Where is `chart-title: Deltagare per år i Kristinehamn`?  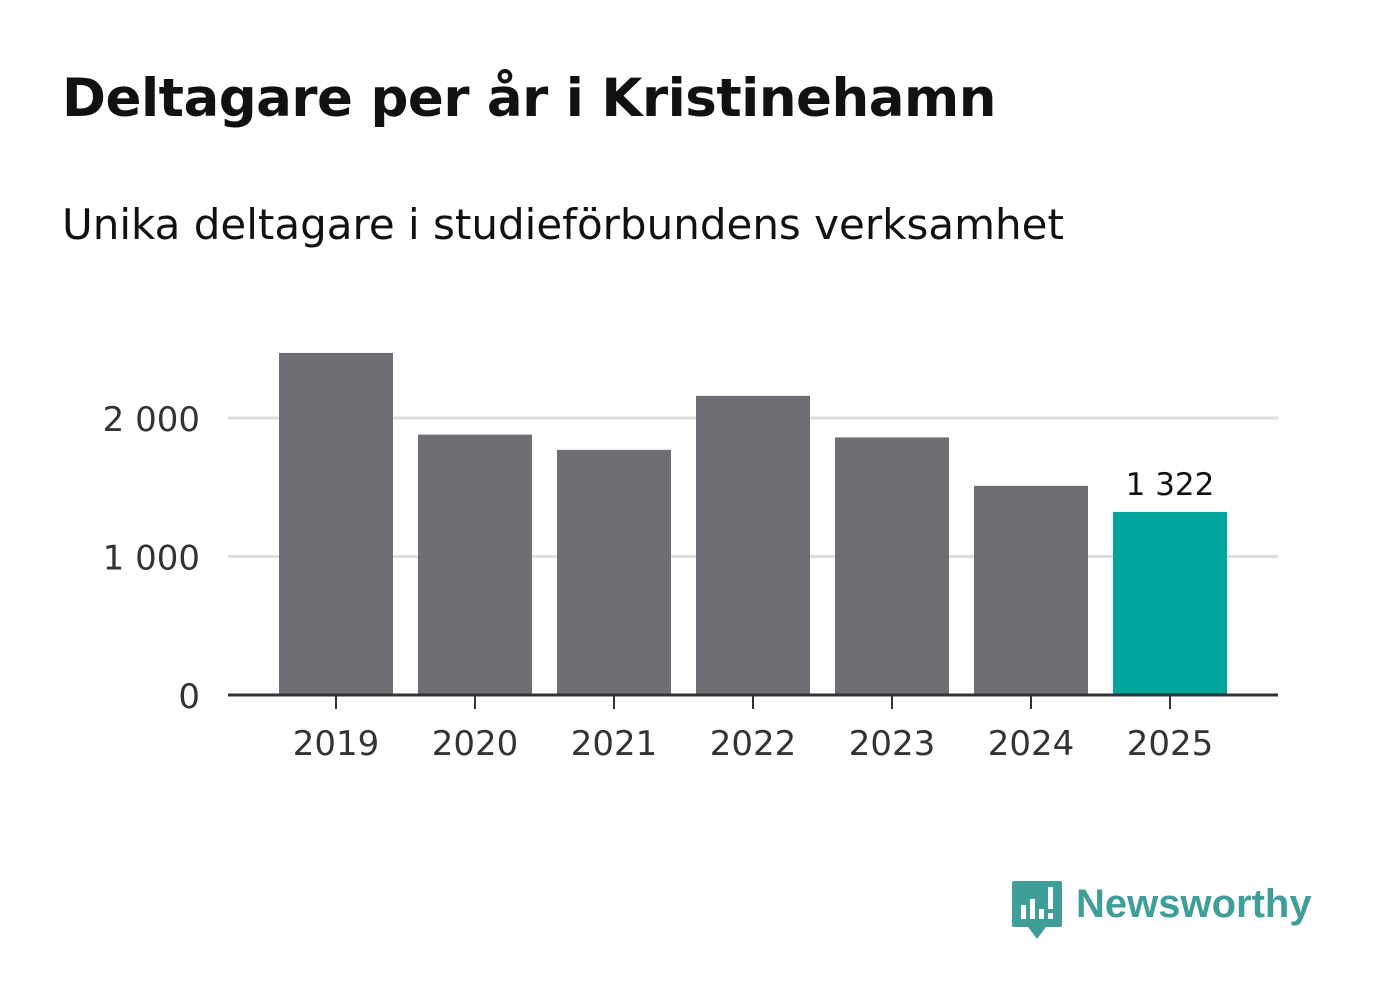
chart-title: Deltagare per år i Kristinehamn is located at coordinates (529, 98).